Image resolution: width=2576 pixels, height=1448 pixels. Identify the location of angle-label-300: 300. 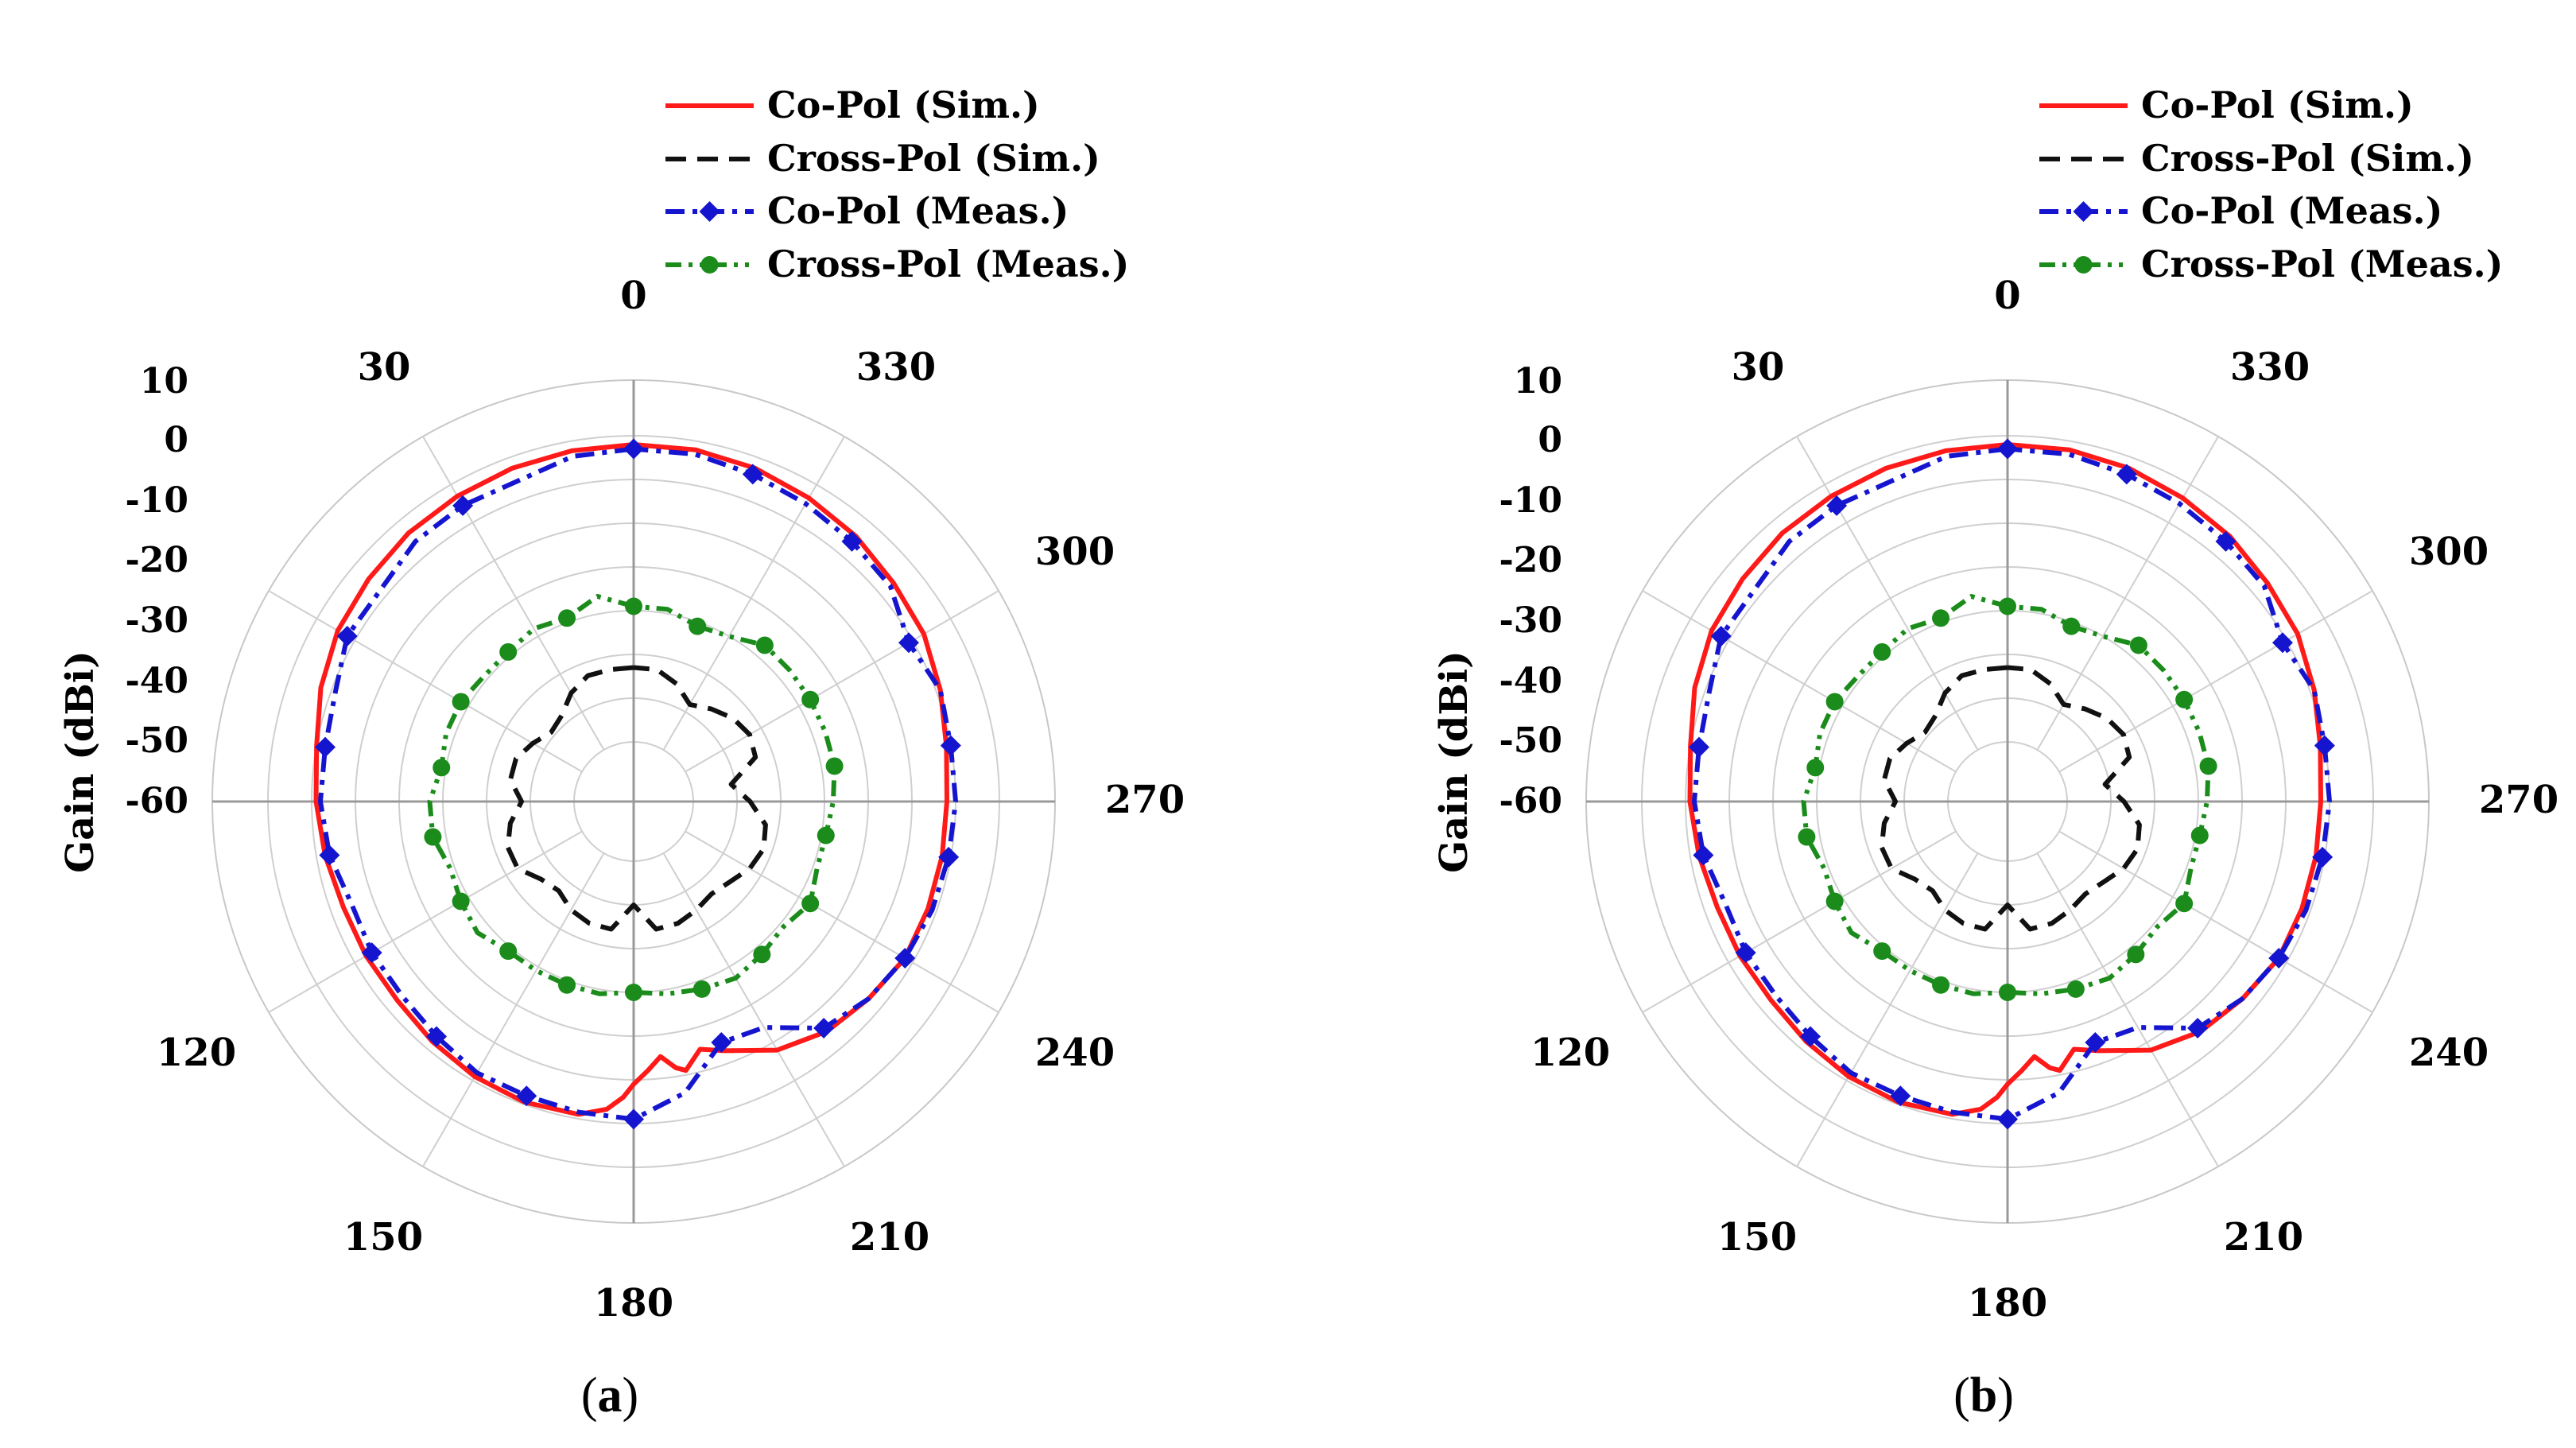
(1075, 552).